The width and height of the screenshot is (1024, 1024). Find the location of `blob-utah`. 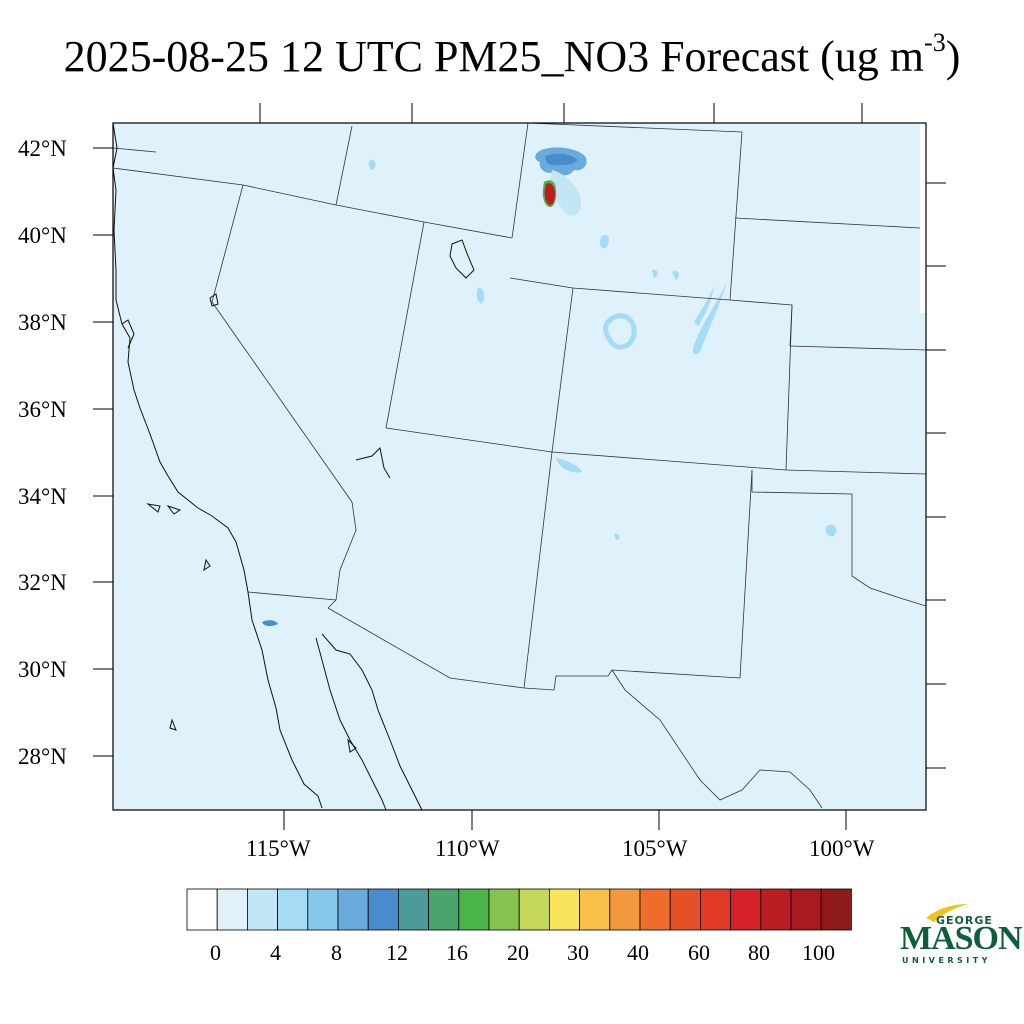

blob-utah is located at coordinates (480, 295).